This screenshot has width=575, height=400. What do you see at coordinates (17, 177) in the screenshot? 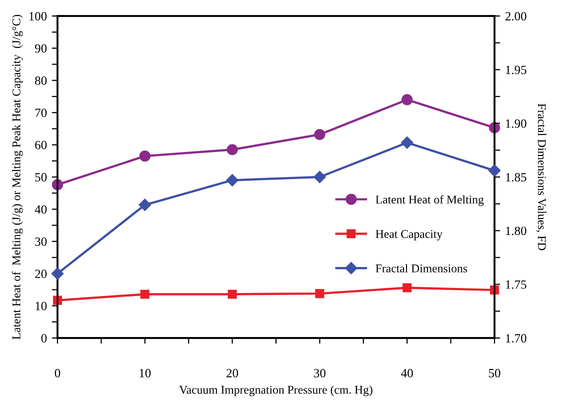
I see `y-axis-title: Latent Heat of Melting (J/g) or Melting Peak Heat Capacity (J/g°C)` at bounding box center [17, 177].